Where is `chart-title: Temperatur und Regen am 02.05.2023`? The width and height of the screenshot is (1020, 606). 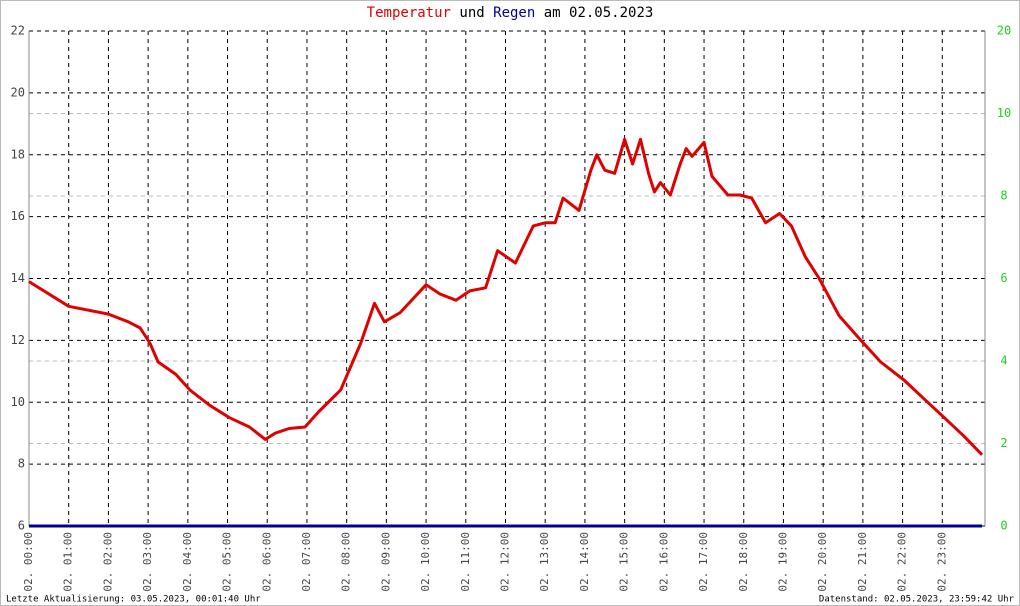 chart-title: Temperatur und Regen am 02.05.2023 is located at coordinates (510, 13).